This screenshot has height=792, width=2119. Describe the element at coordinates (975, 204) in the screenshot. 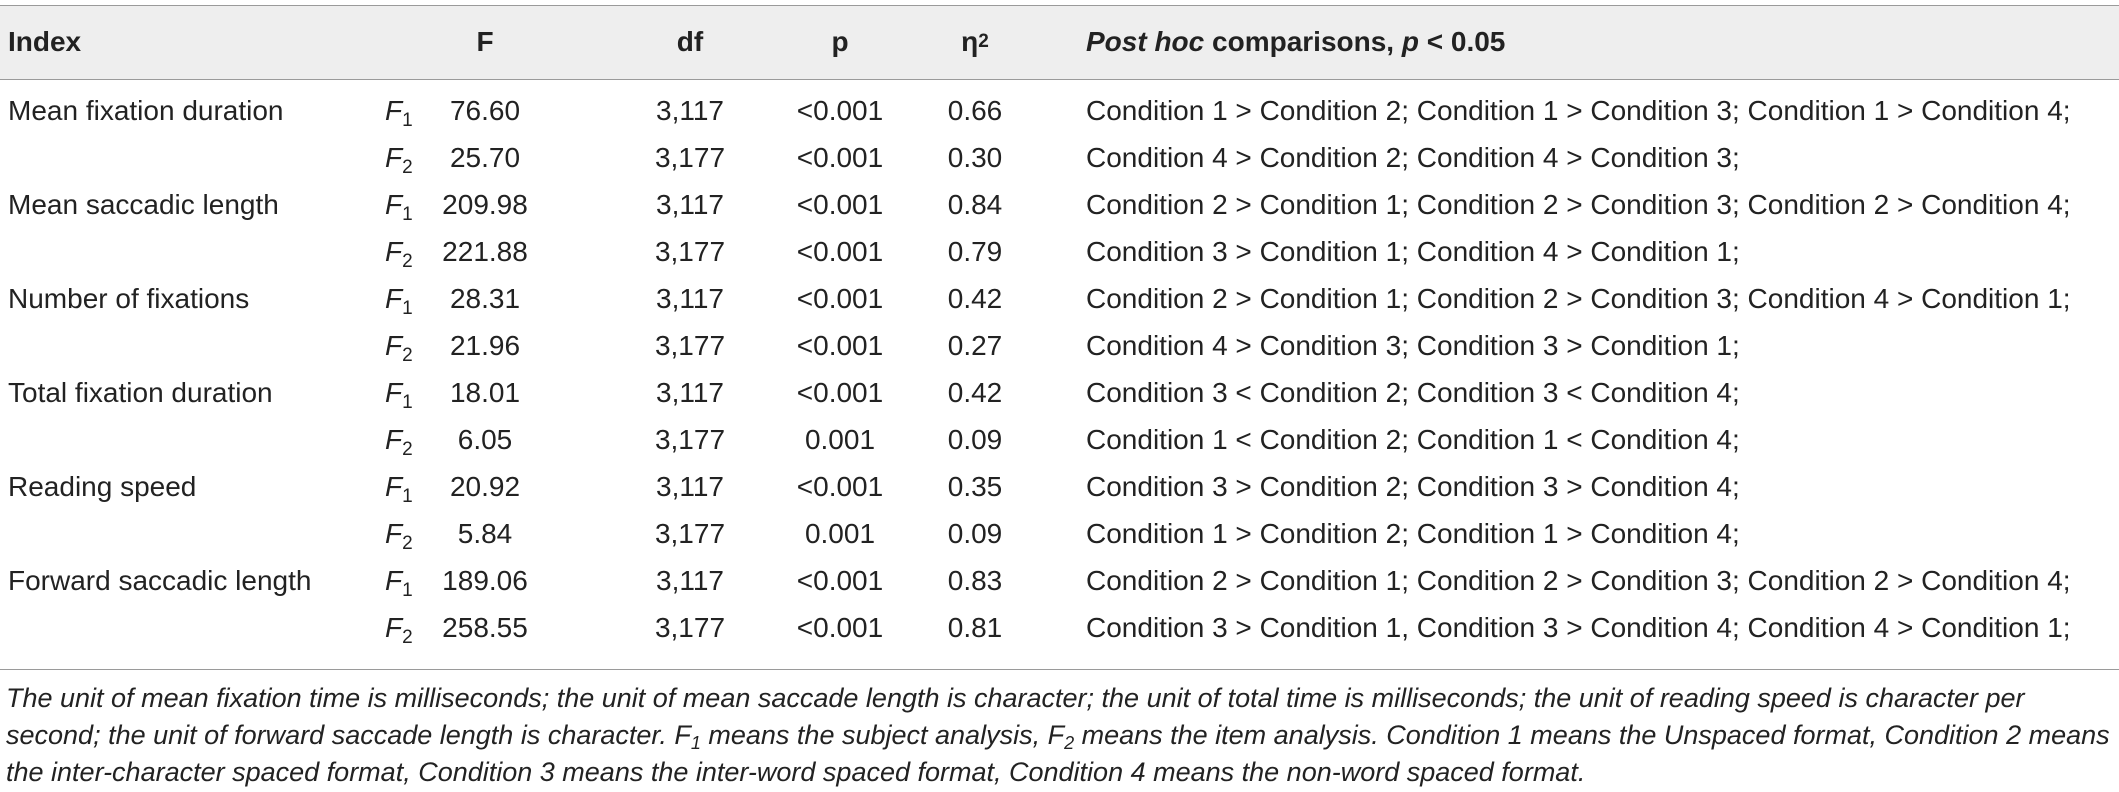

I see `eta-squared-cell: 0.84` at that location.